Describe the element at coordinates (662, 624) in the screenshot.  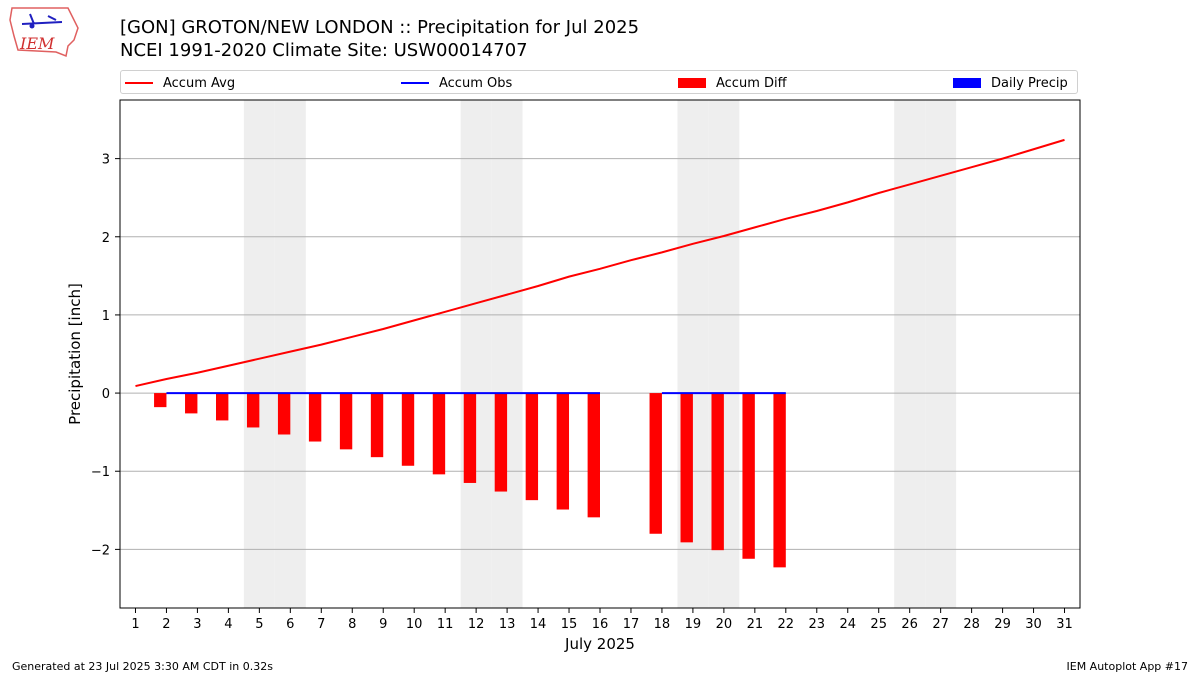
I see `x-tick-label-18: 18` at that location.